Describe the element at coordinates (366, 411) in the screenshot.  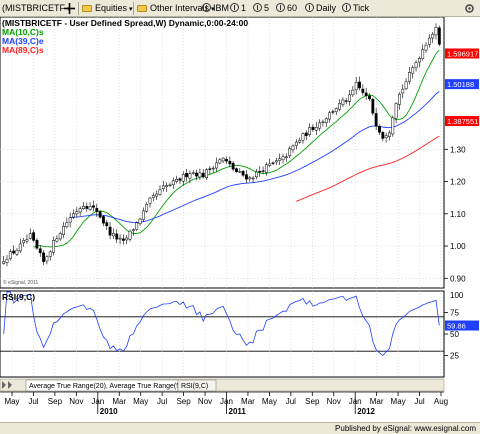
I see `year-label: 2012` at that location.